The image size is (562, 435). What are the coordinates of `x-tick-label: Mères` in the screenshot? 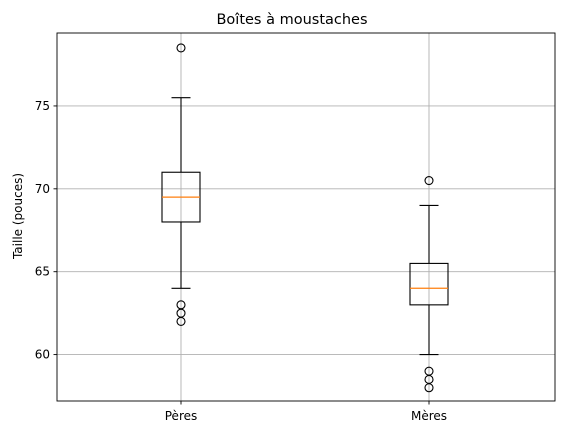 It's located at (429, 416).